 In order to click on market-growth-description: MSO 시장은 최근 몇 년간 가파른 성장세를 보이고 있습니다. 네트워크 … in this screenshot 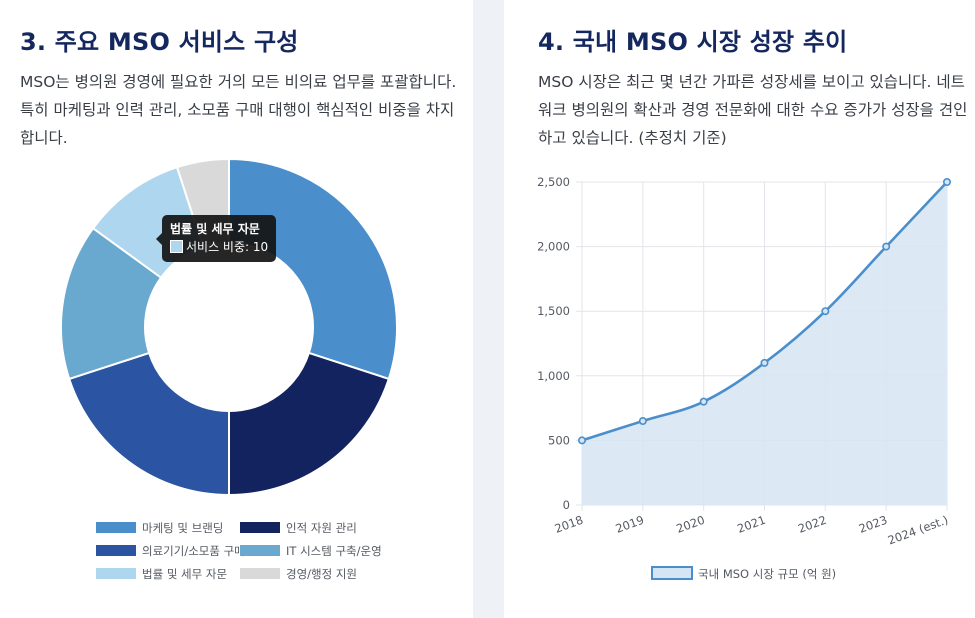, I will do `click(753, 110)`.